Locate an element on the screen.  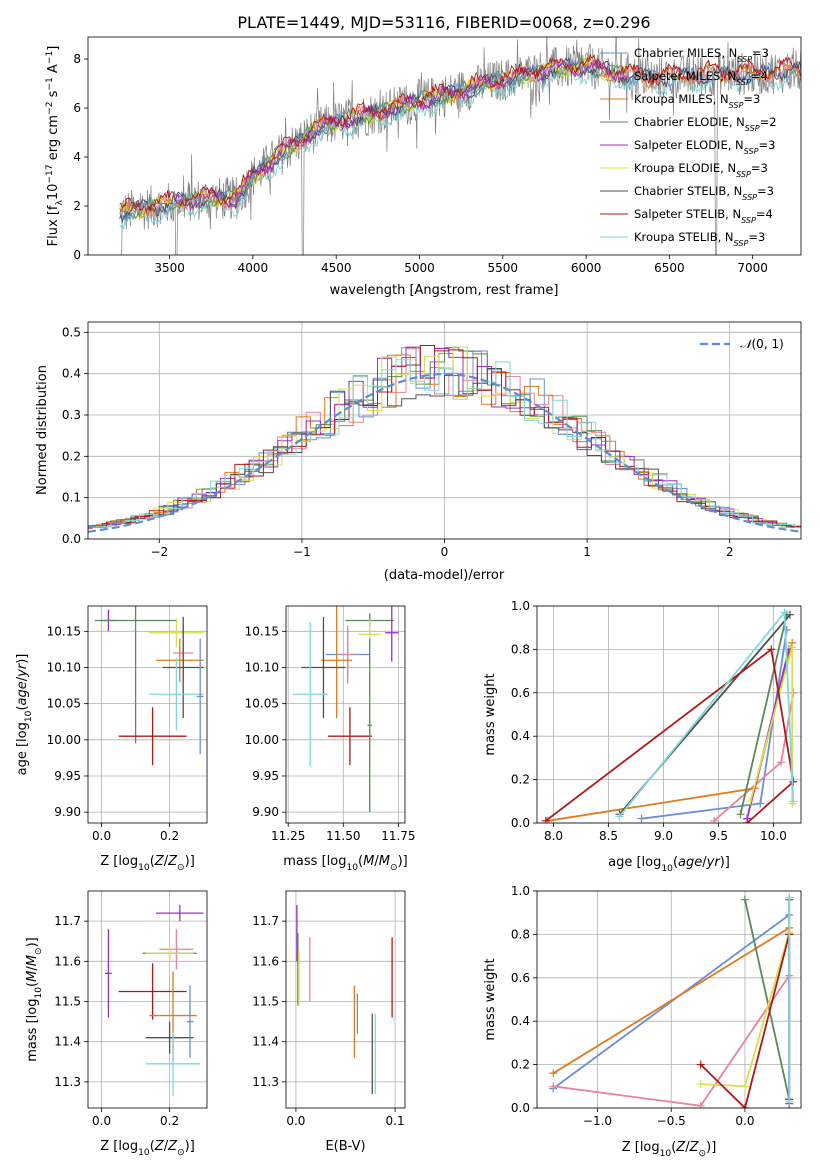
x-axis-label: Z [log10(Z/Z⊙)] is located at coordinates (147, 863).